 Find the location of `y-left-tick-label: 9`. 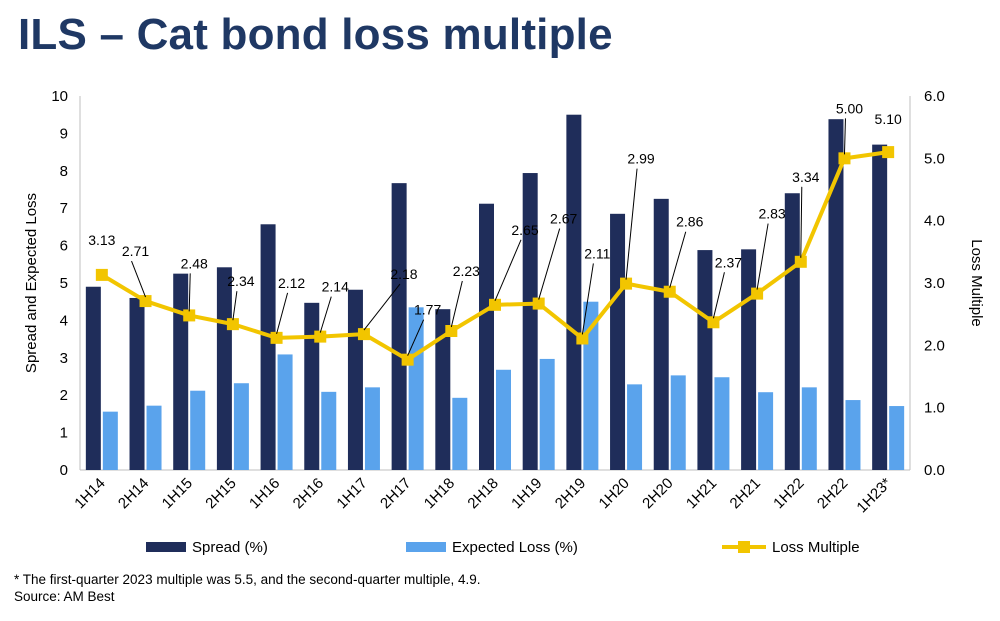

y-left-tick-label: 9 is located at coordinates (64, 133).